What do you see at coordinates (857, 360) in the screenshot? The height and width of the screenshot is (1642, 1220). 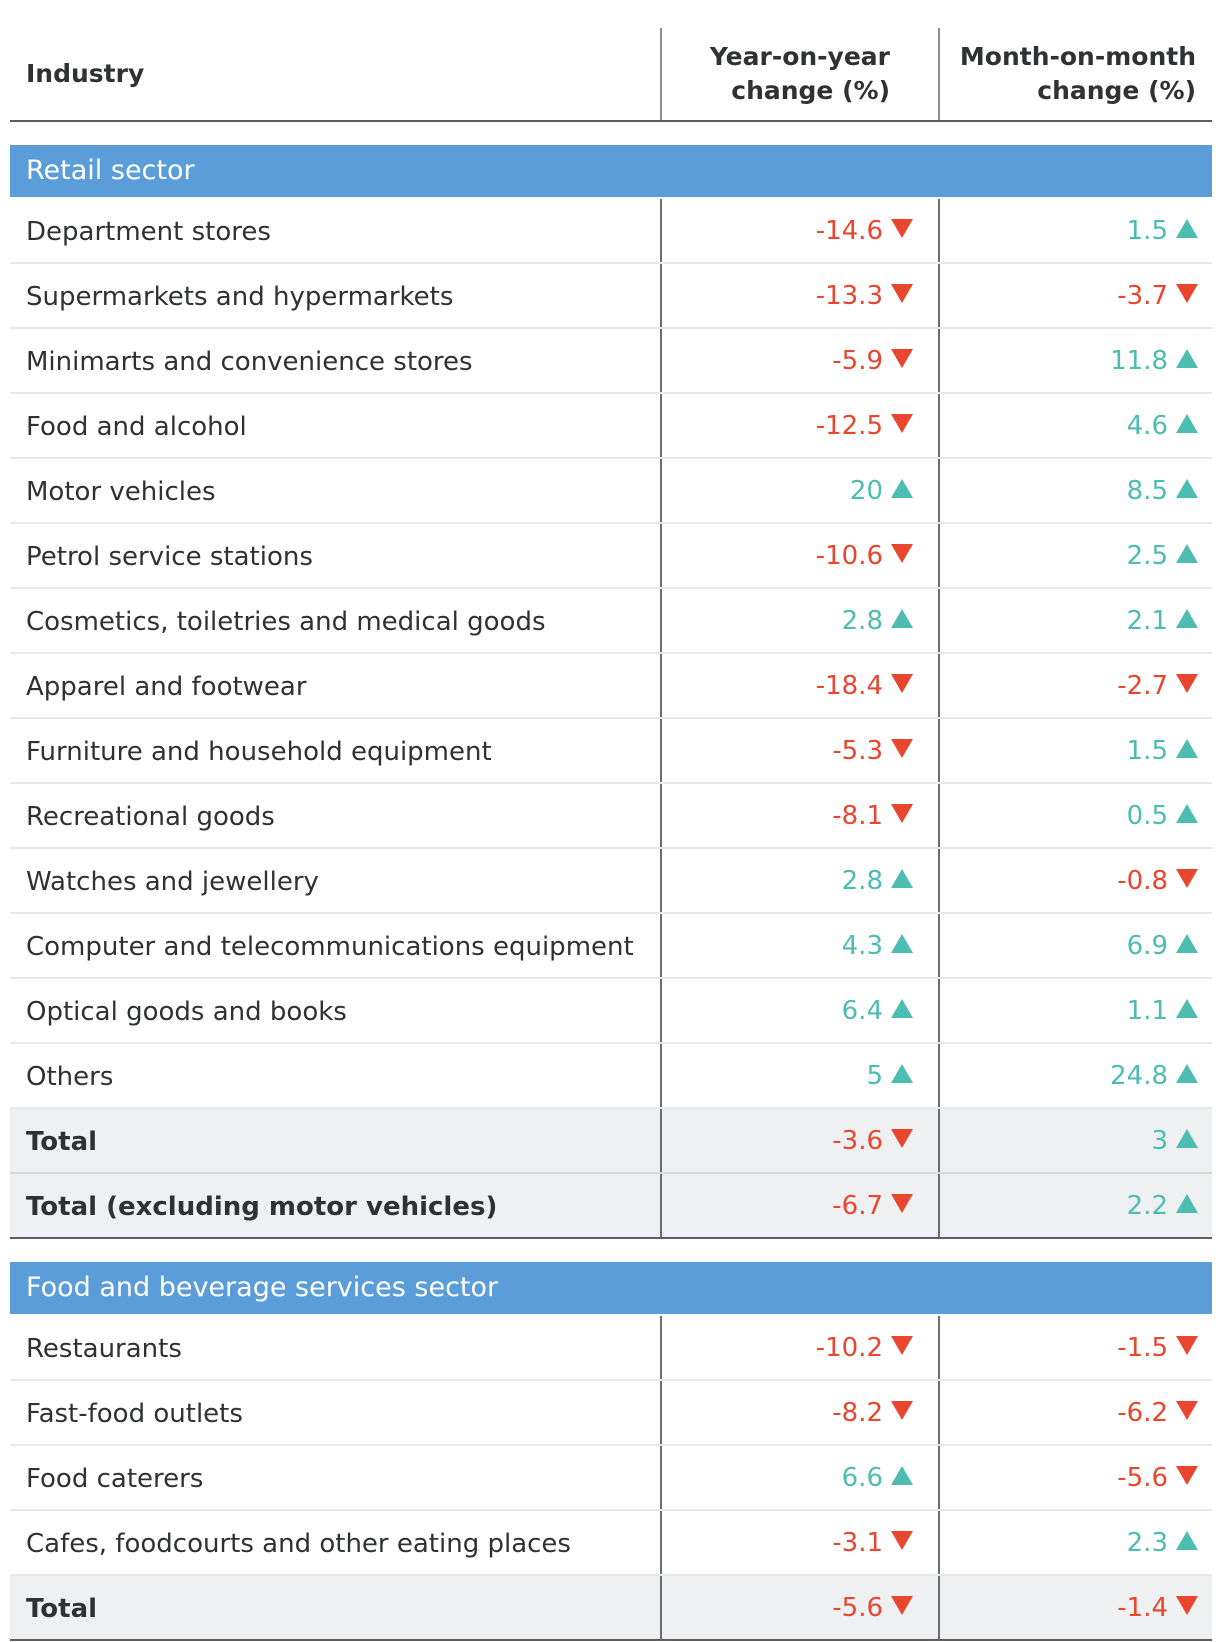 I see `yoy-value: -5.9` at bounding box center [857, 360].